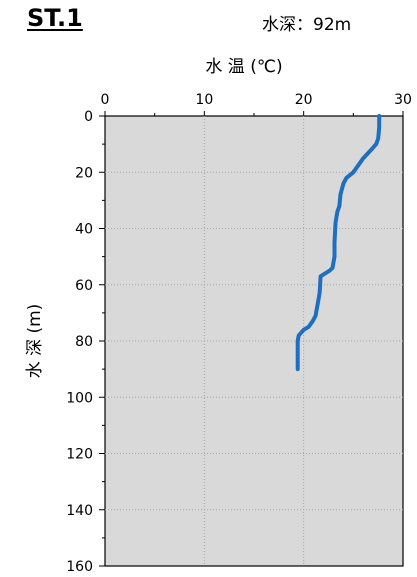 The image size is (417, 577). Describe the element at coordinates (243, 67) in the screenshot. I see `x-axis-title: 水 温 (℃)` at that location.